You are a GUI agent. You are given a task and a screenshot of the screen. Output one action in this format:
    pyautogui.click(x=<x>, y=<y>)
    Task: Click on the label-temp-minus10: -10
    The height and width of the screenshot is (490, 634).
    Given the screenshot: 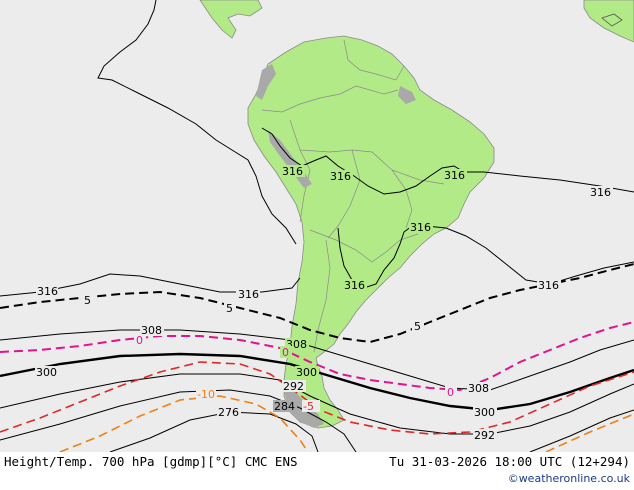 What is the action you would take?
    pyautogui.click(x=206, y=394)
    